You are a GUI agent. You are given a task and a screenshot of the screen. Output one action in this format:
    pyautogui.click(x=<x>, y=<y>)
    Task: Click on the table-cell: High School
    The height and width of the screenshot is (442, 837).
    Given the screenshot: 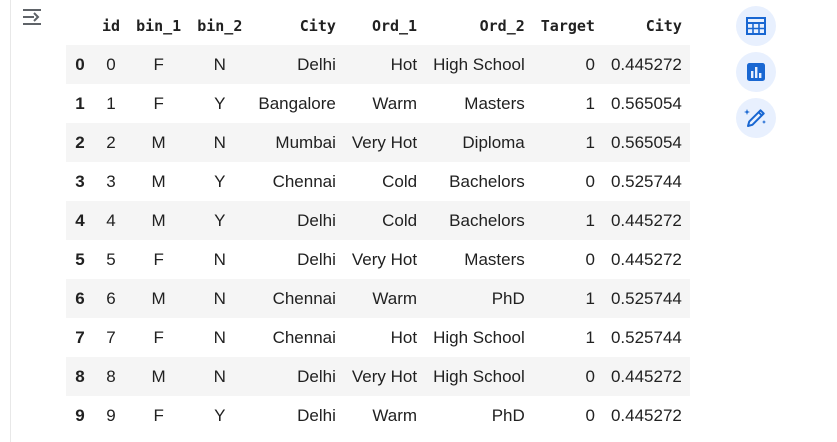 What is the action you would take?
    pyautogui.click(x=479, y=376)
    